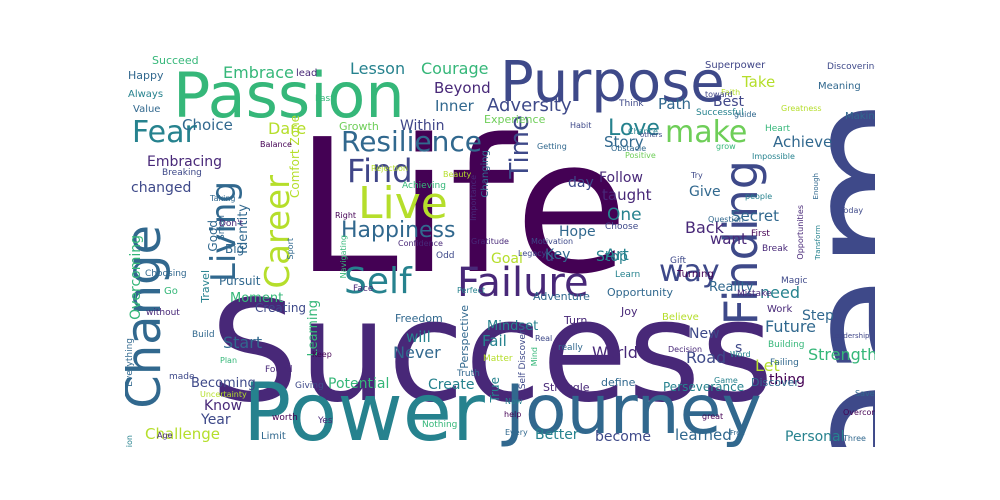 The width and height of the screenshot is (1000, 500). What do you see at coordinates (544, 338) in the screenshot?
I see `word-real: Real` at bounding box center [544, 338].